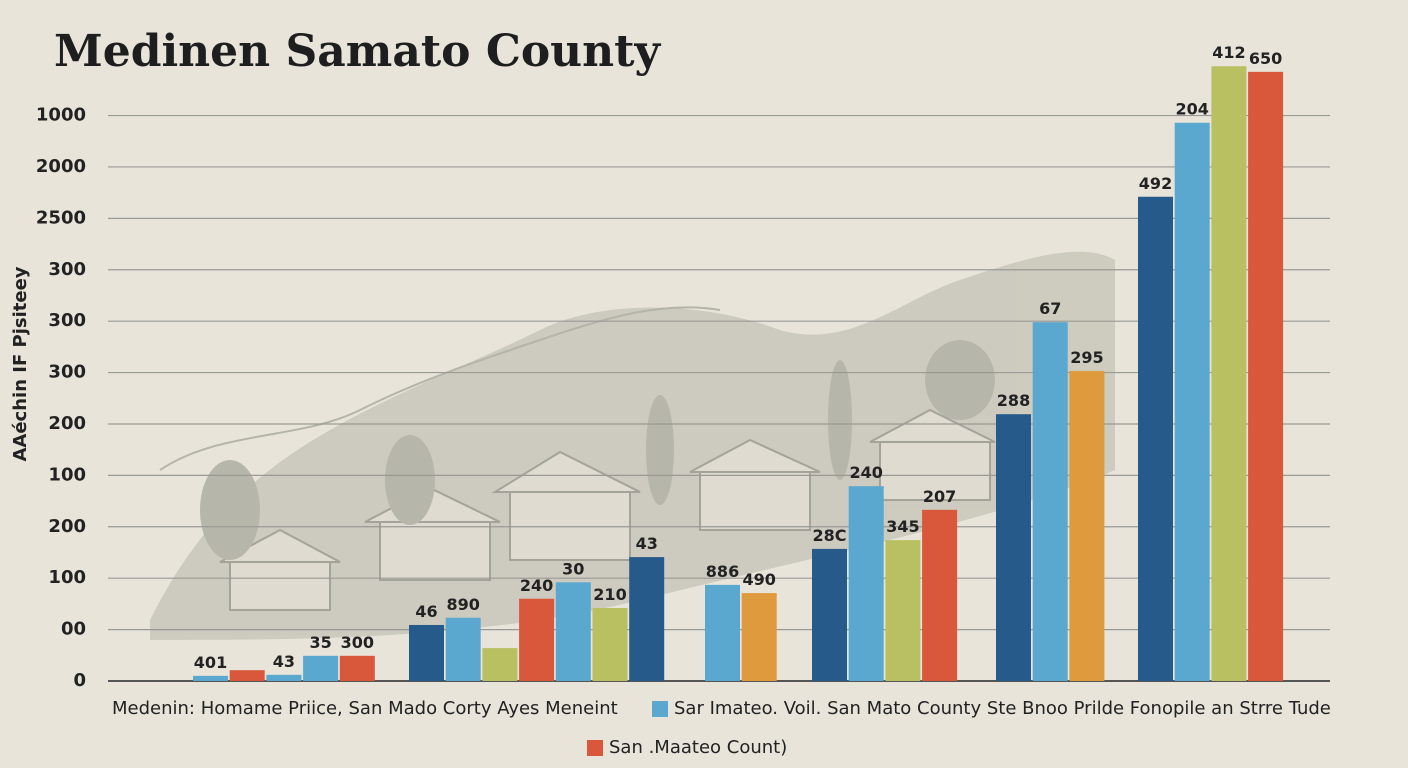  I want to click on y-tick-label: 2500, so click(61, 217).